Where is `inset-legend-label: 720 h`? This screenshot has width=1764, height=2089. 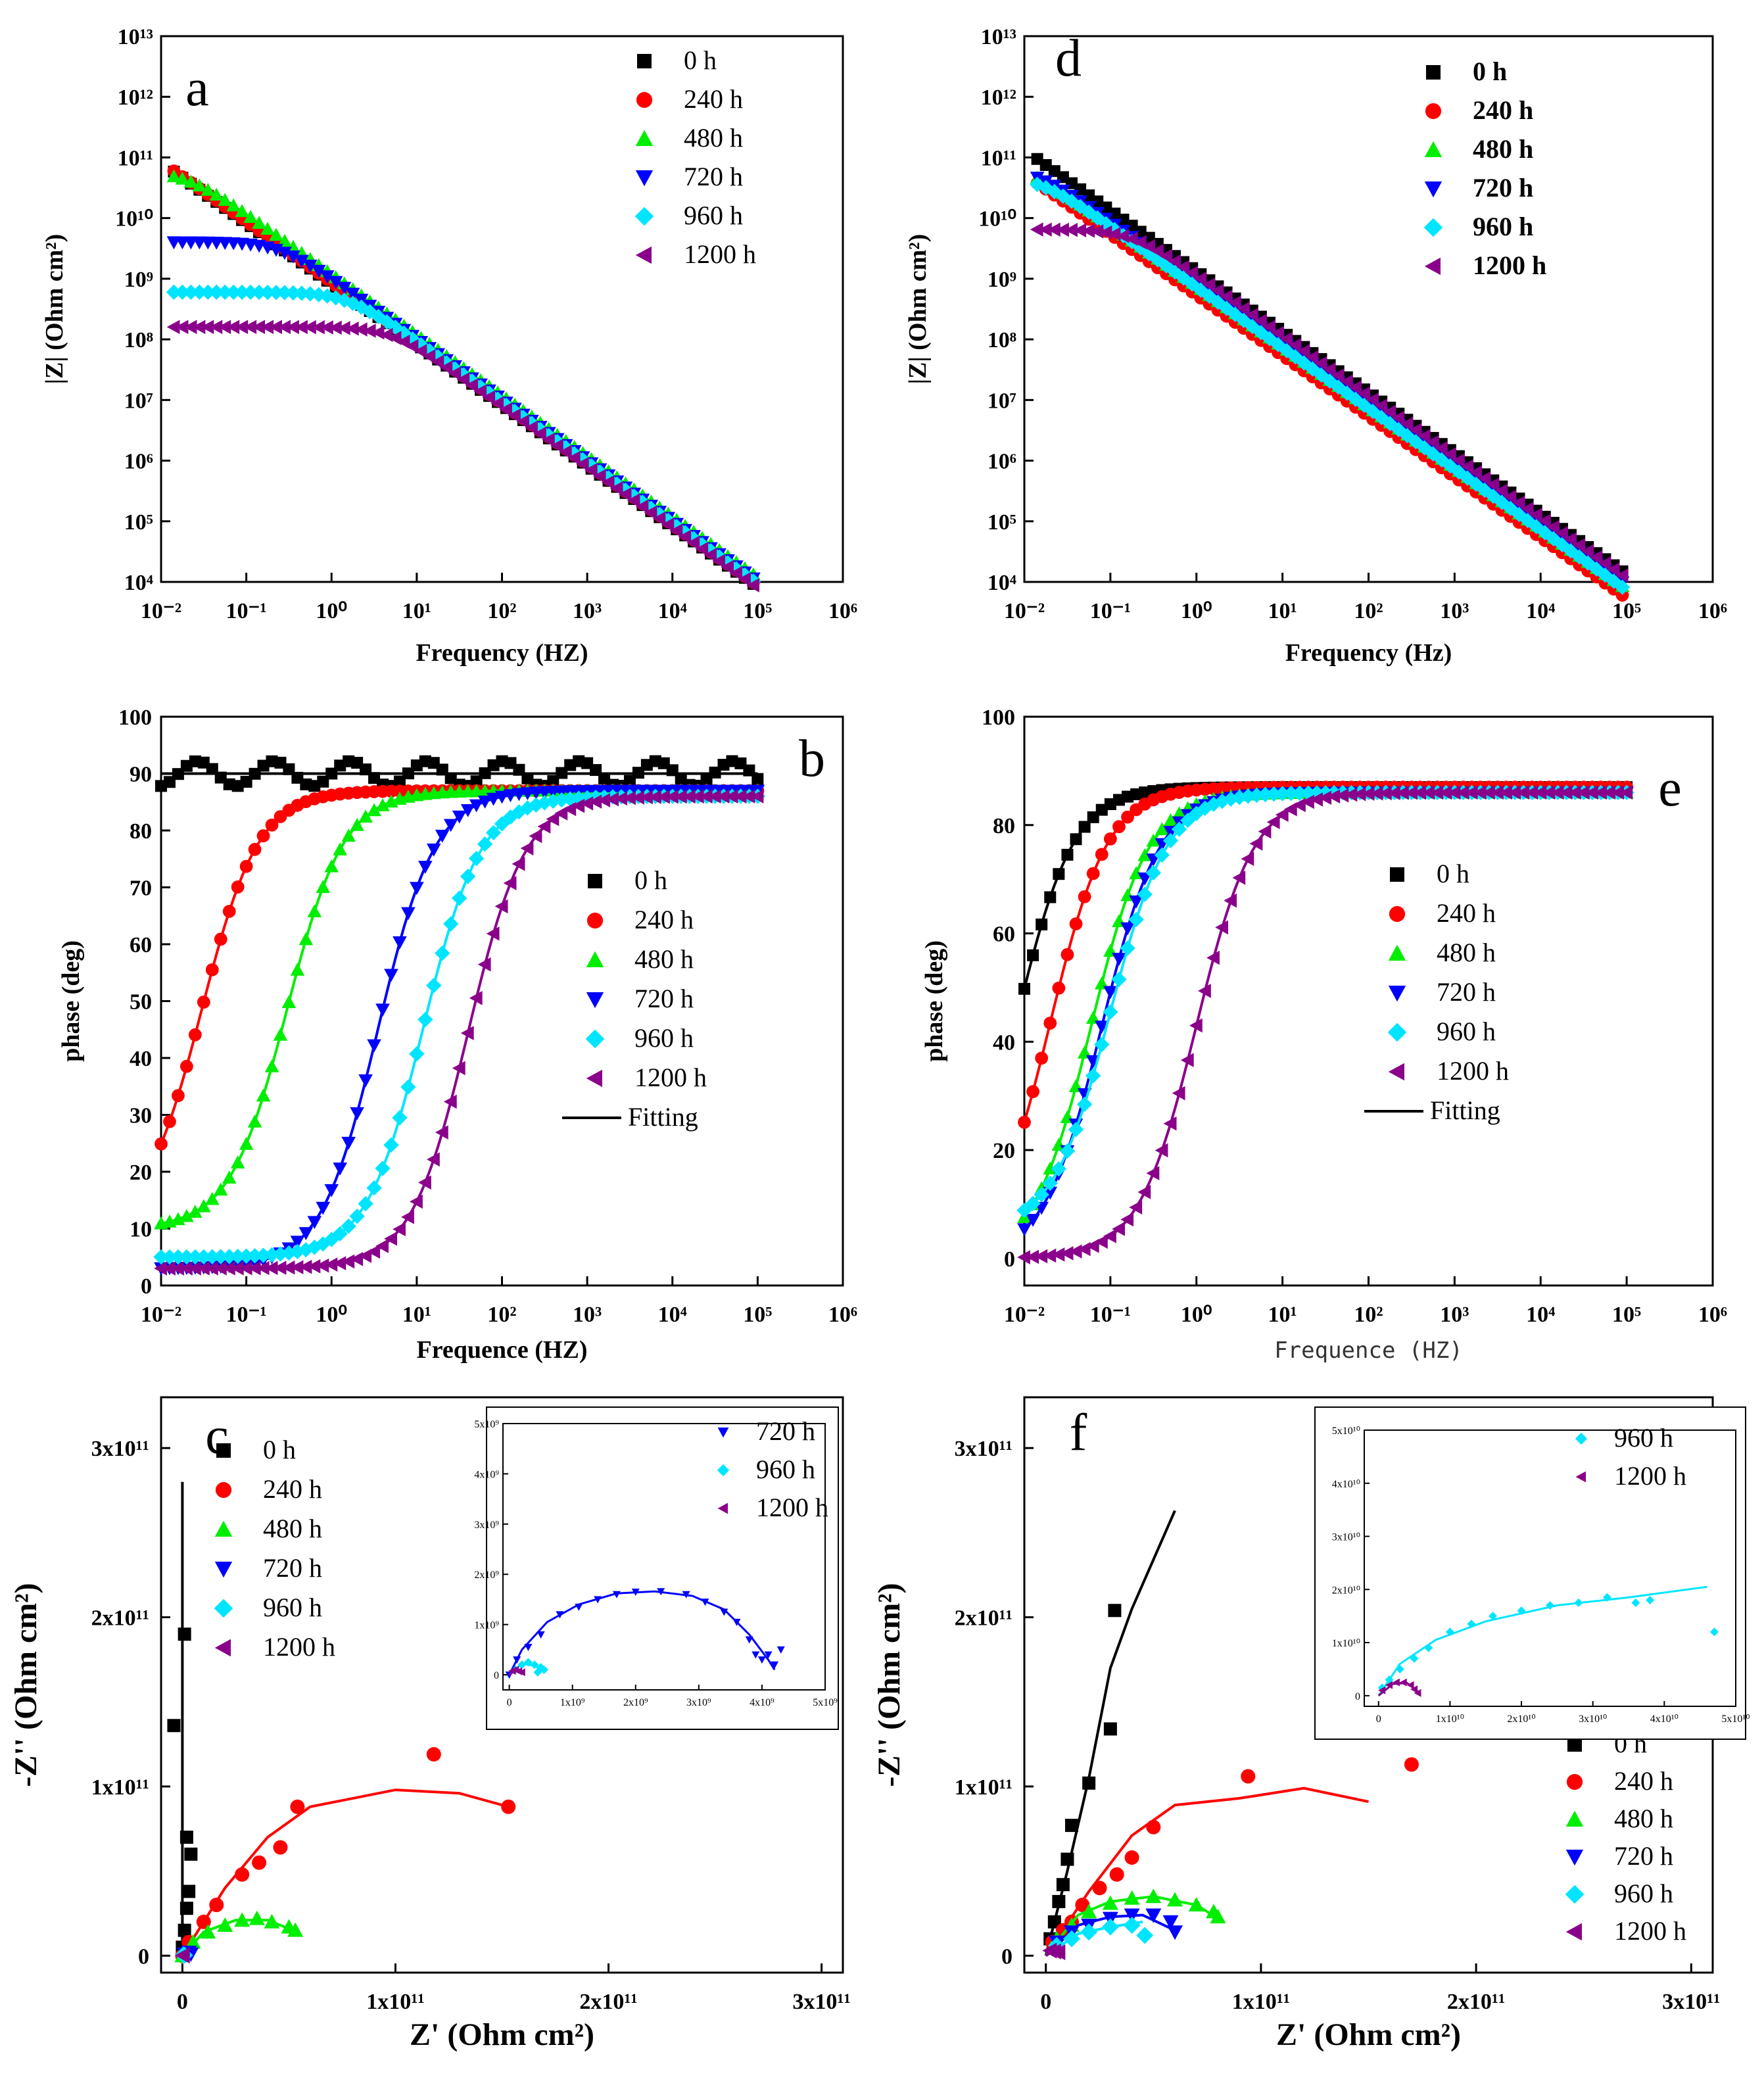
inset-legend-label: 720 h is located at coordinates (785, 1431).